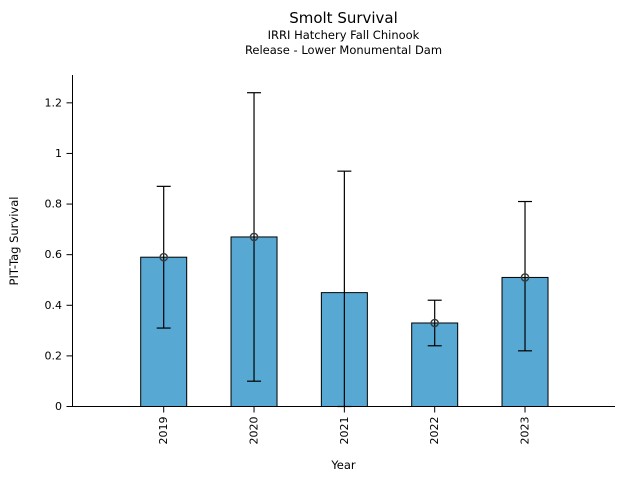 The height and width of the screenshot is (480, 640). I want to click on bar-group-2020: 2020, so click(254, 268).